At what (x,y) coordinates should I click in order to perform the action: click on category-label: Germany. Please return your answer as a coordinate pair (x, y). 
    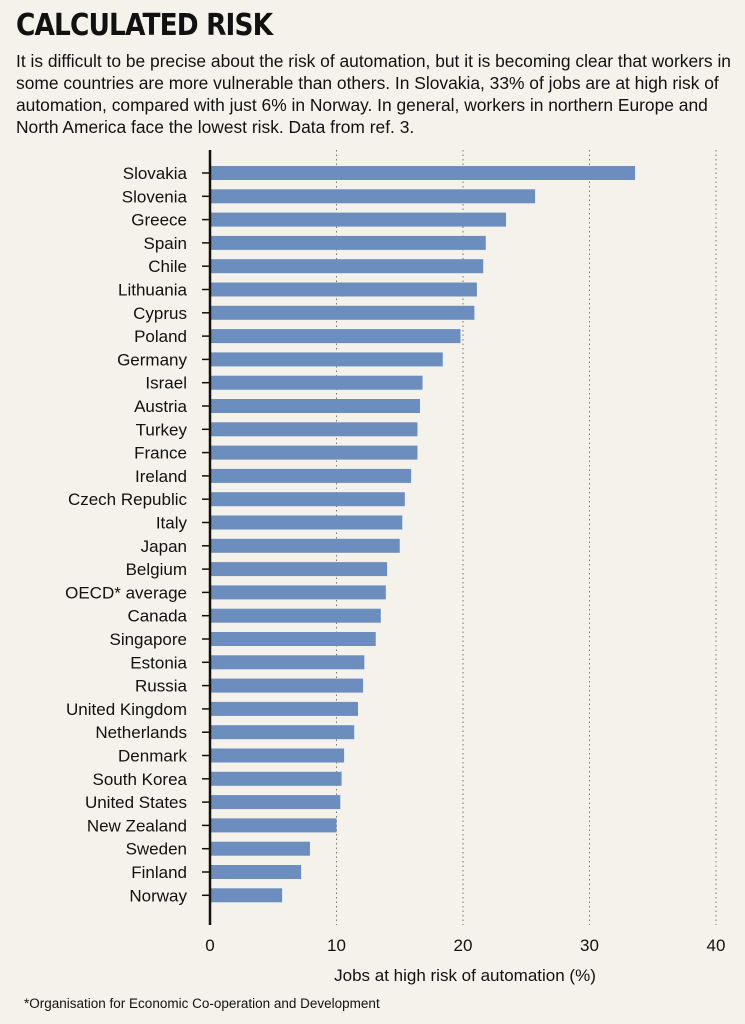
    Looking at the image, I should click on (152, 359).